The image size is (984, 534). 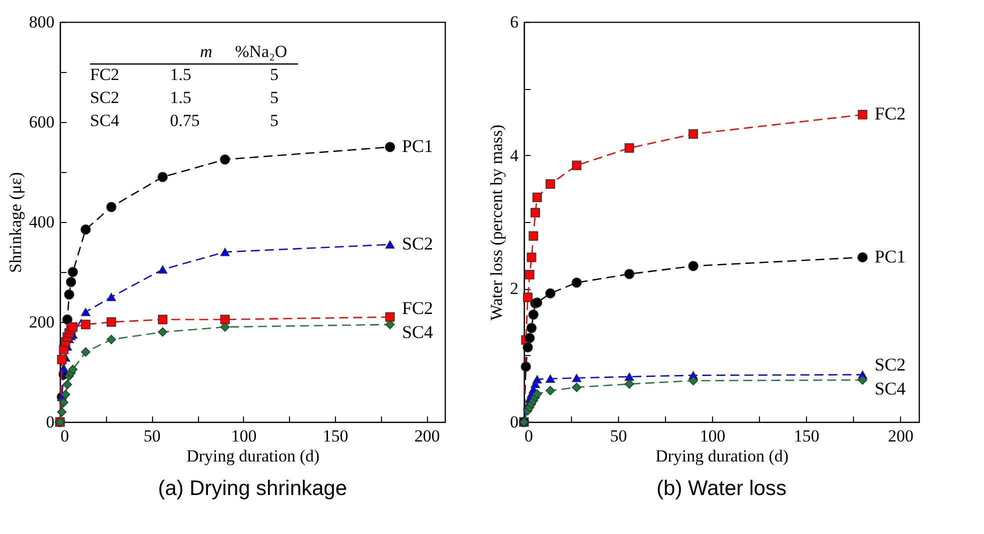 I want to click on annotation: SC4, so click(x=105, y=120).